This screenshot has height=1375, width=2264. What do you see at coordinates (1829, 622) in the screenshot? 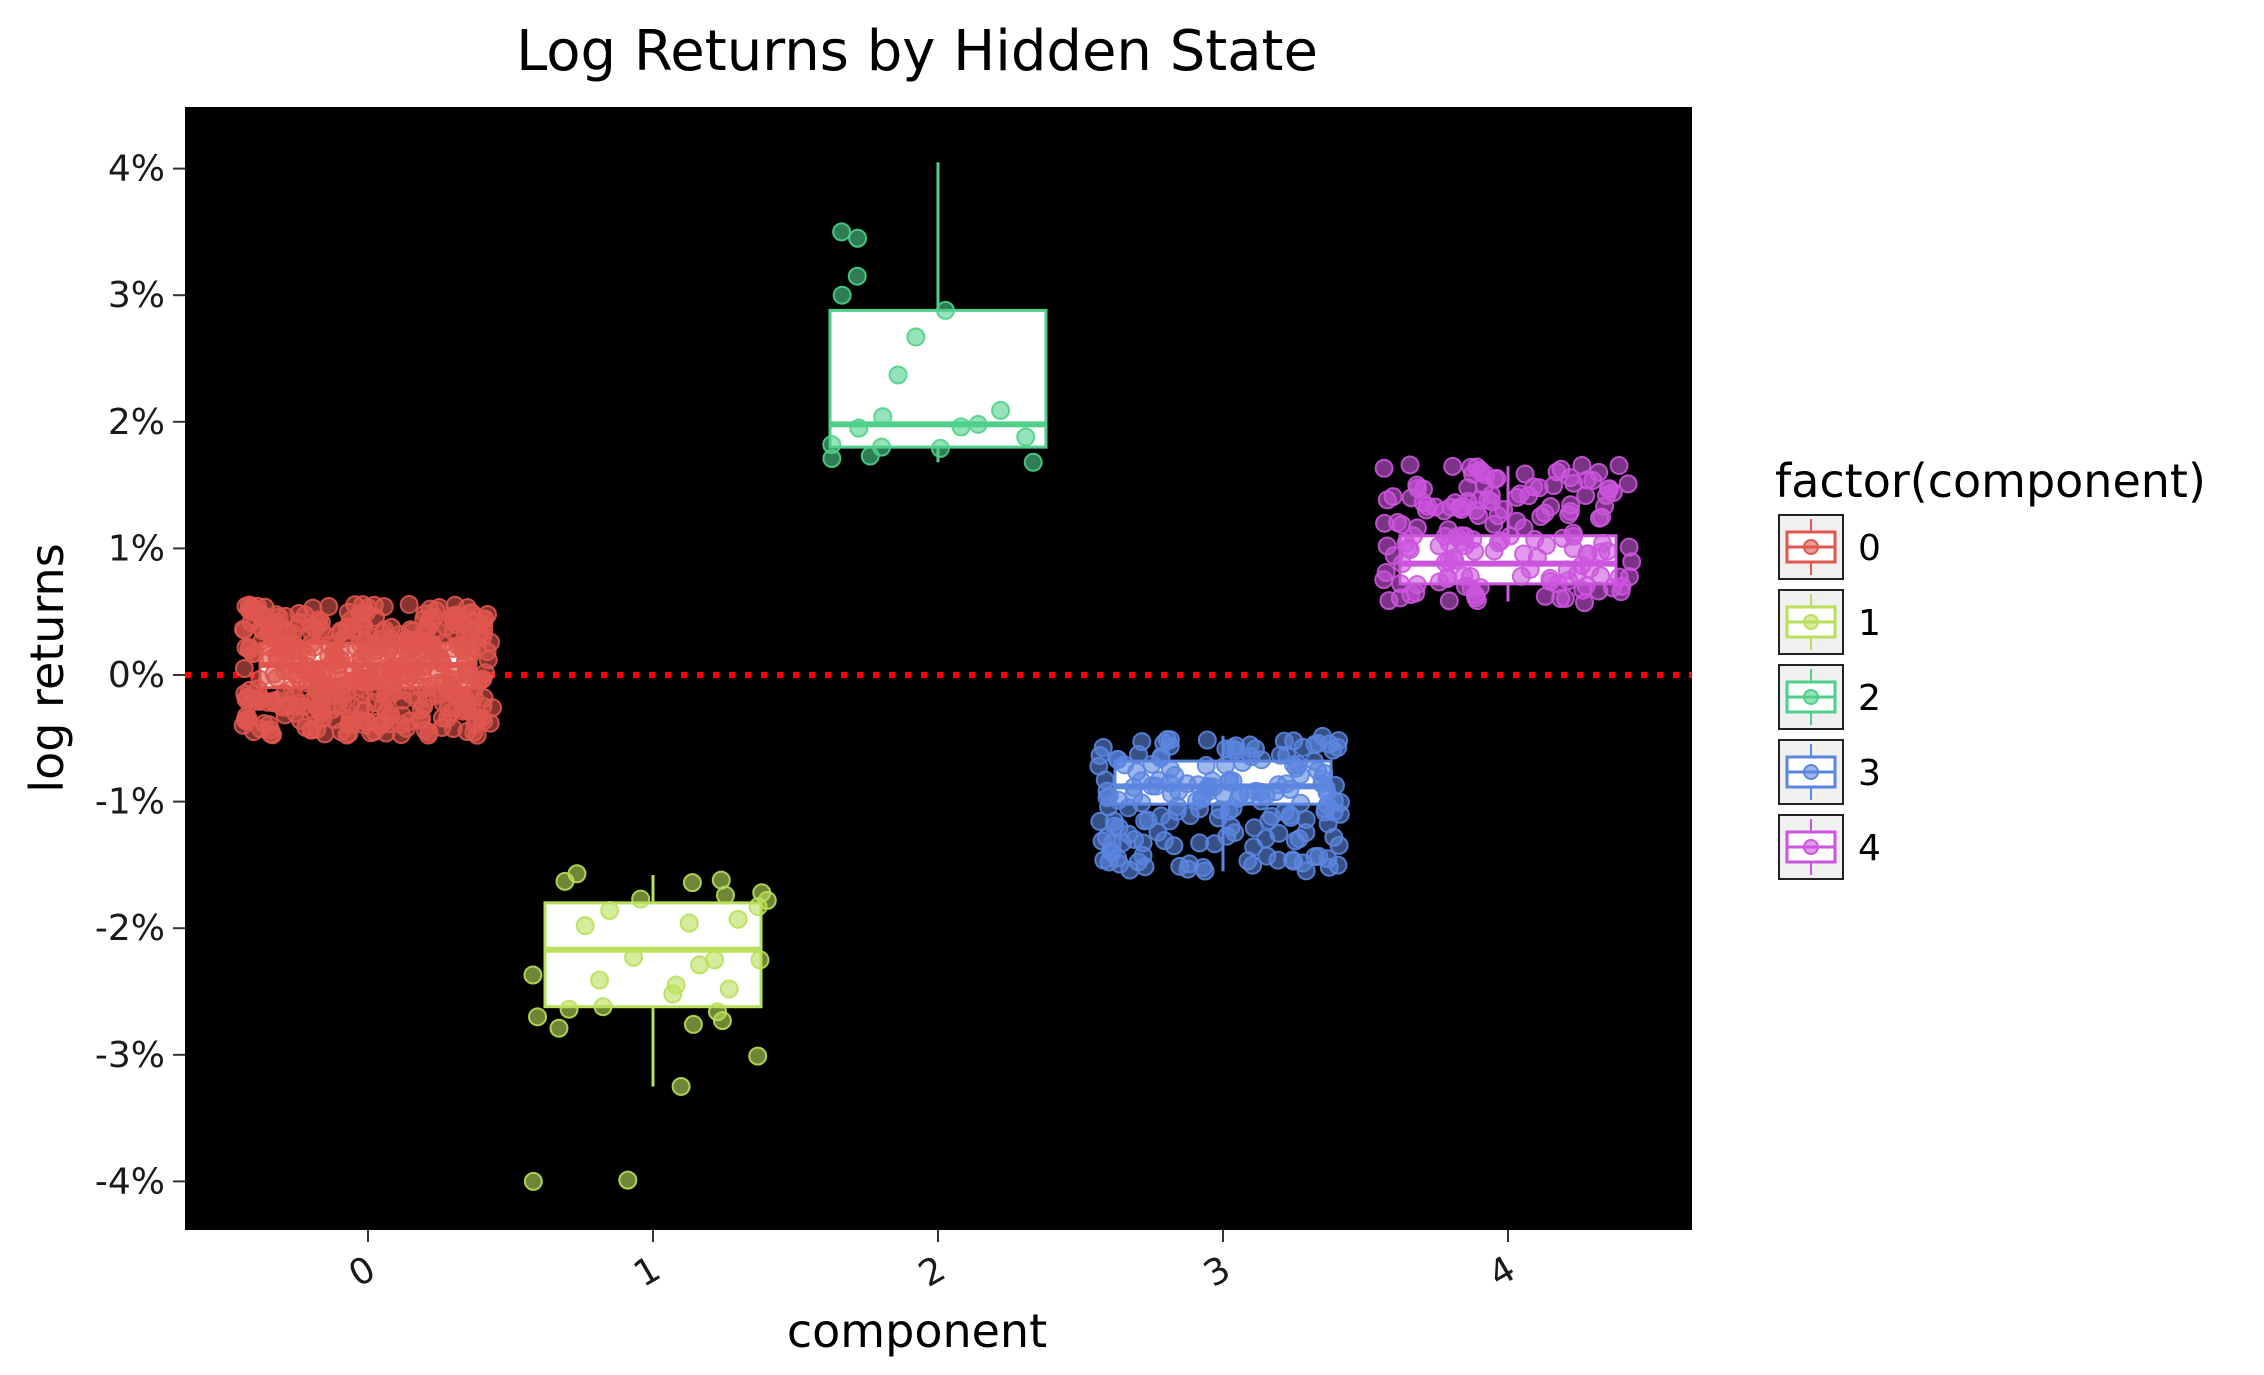
I see `legend-entry-1: 1` at bounding box center [1829, 622].